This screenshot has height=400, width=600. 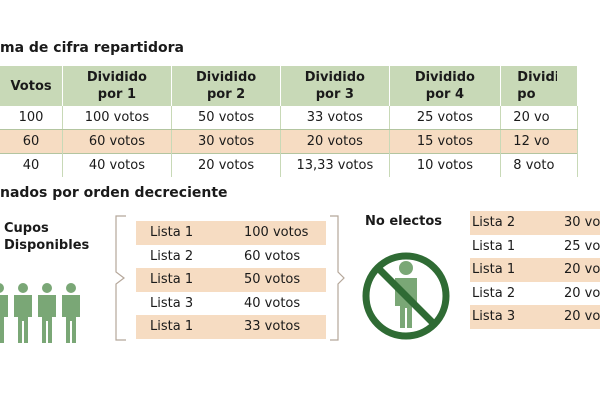 I want to click on table-cell: 20 vo, so click(x=539, y=118).